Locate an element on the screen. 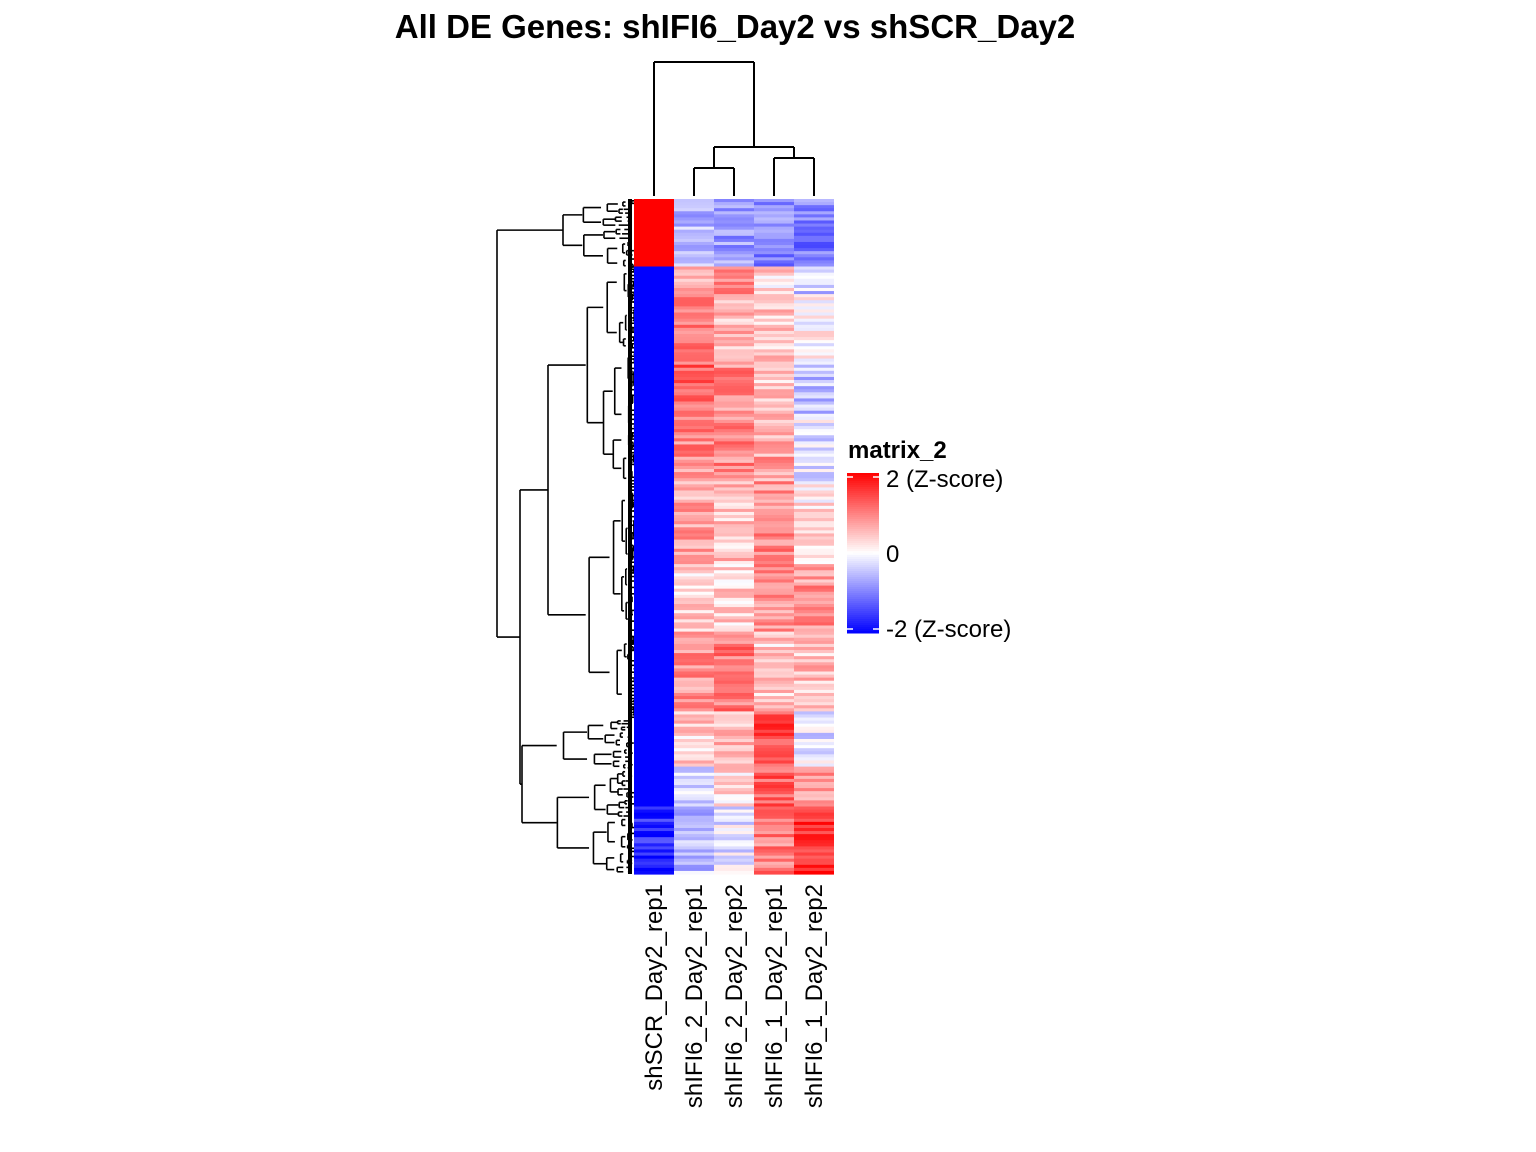  column-label: shIFI6_2_Day2_rep1 is located at coordinates (694, 996).